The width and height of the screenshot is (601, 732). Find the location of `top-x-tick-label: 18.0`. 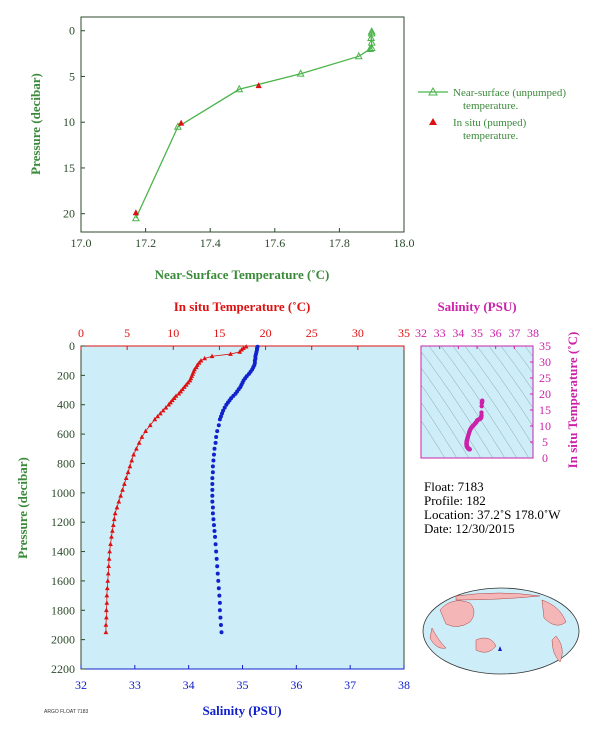

top-x-tick-label: 18.0 is located at coordinates (404, 243).